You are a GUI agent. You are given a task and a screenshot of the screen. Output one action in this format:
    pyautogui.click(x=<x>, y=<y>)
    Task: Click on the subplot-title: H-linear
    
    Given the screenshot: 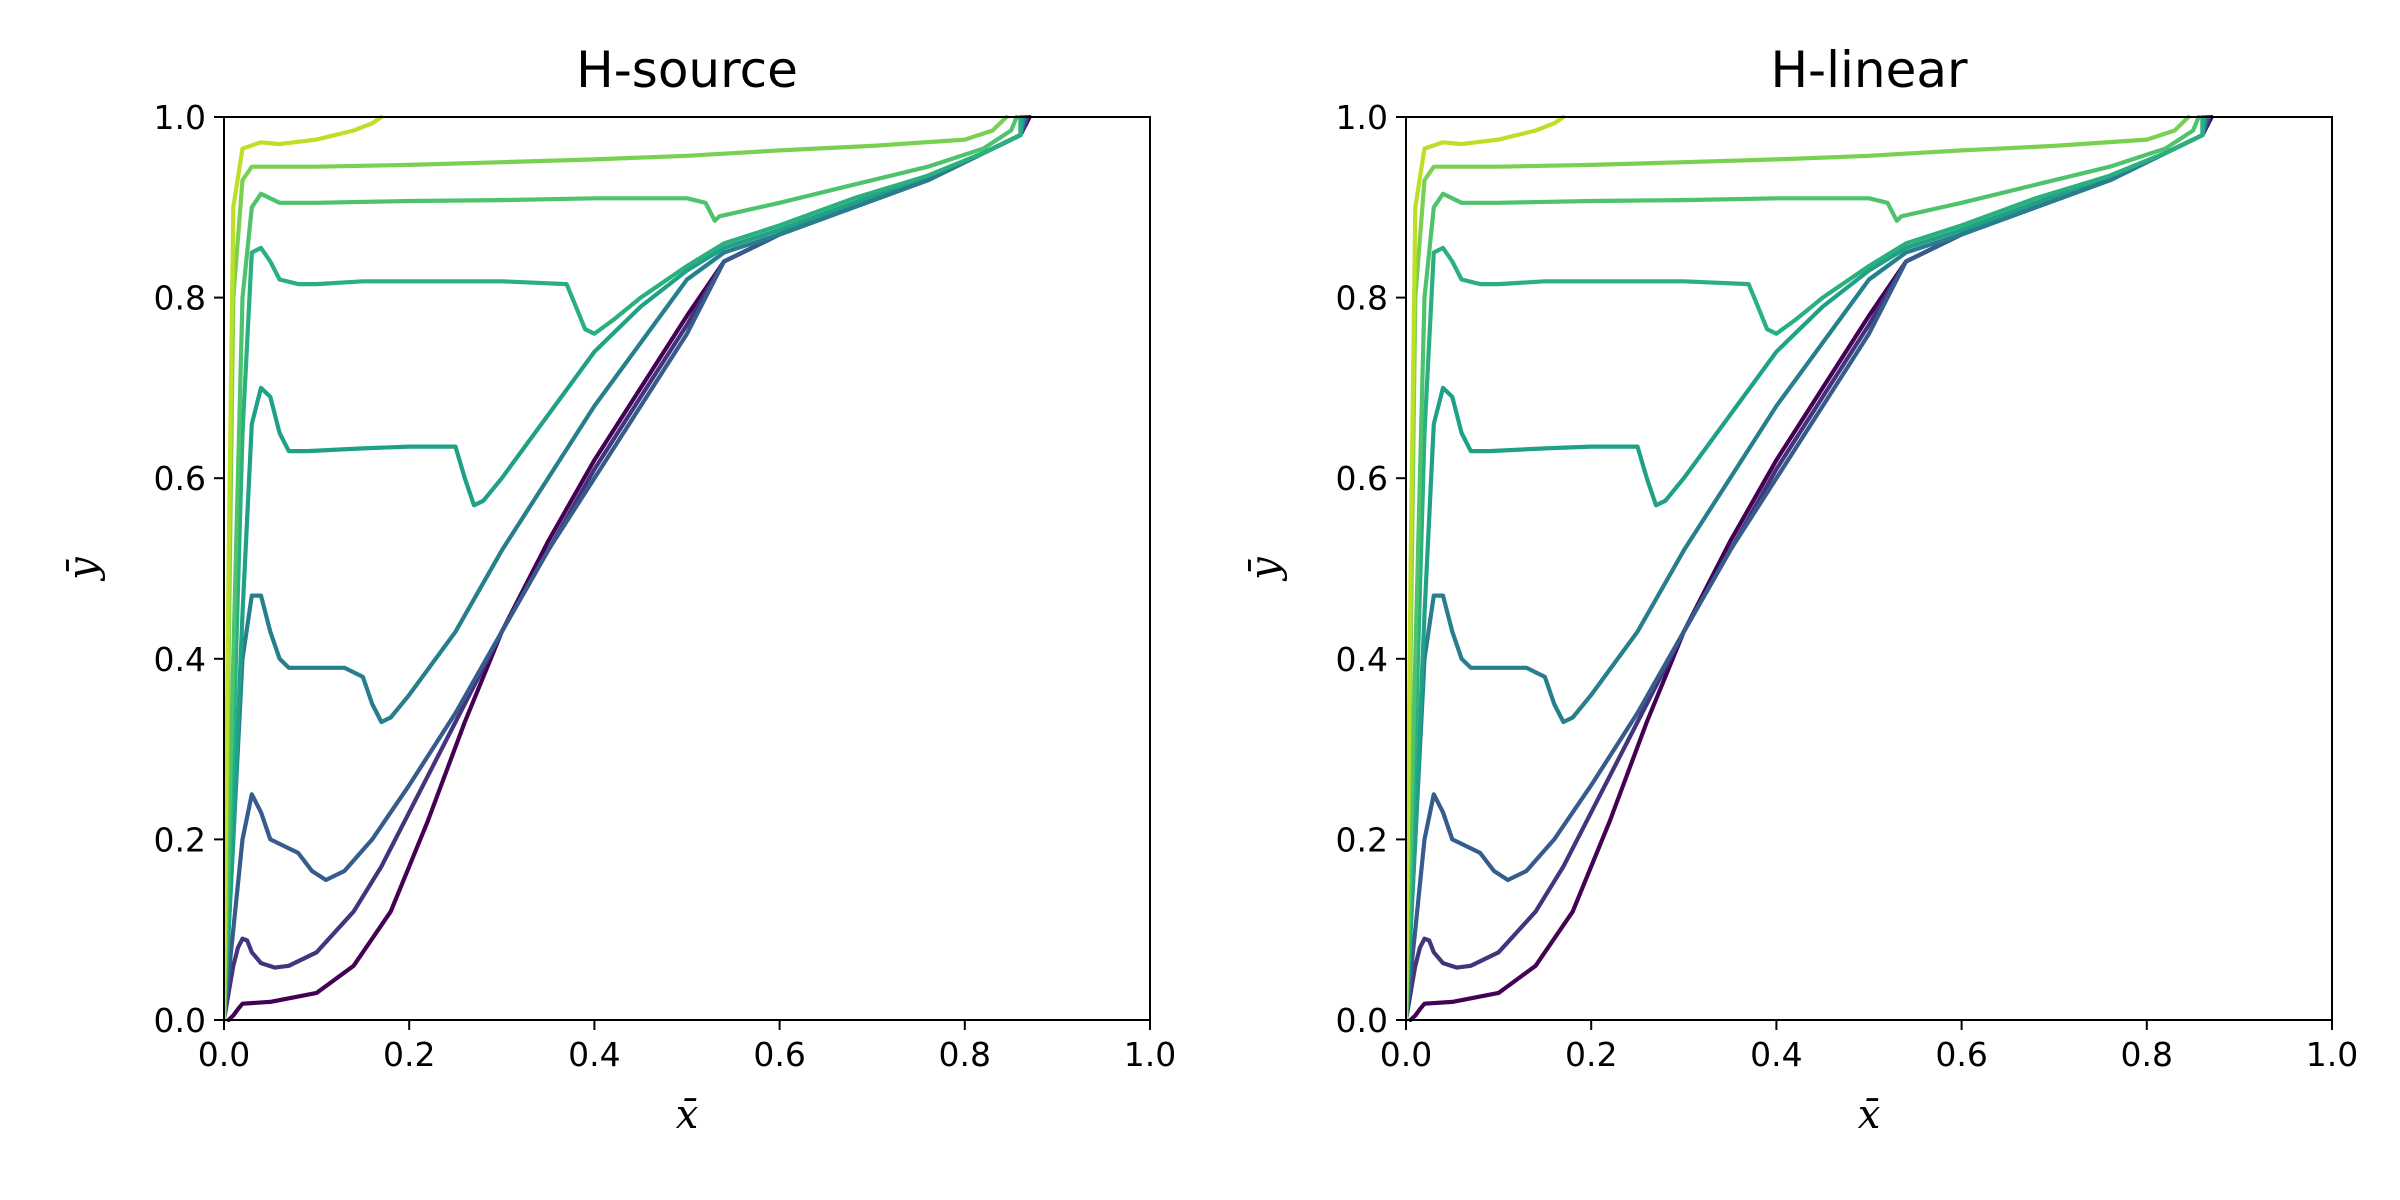 What is the action you would take?
    pyautogui.click(x=1869, y=70)
    